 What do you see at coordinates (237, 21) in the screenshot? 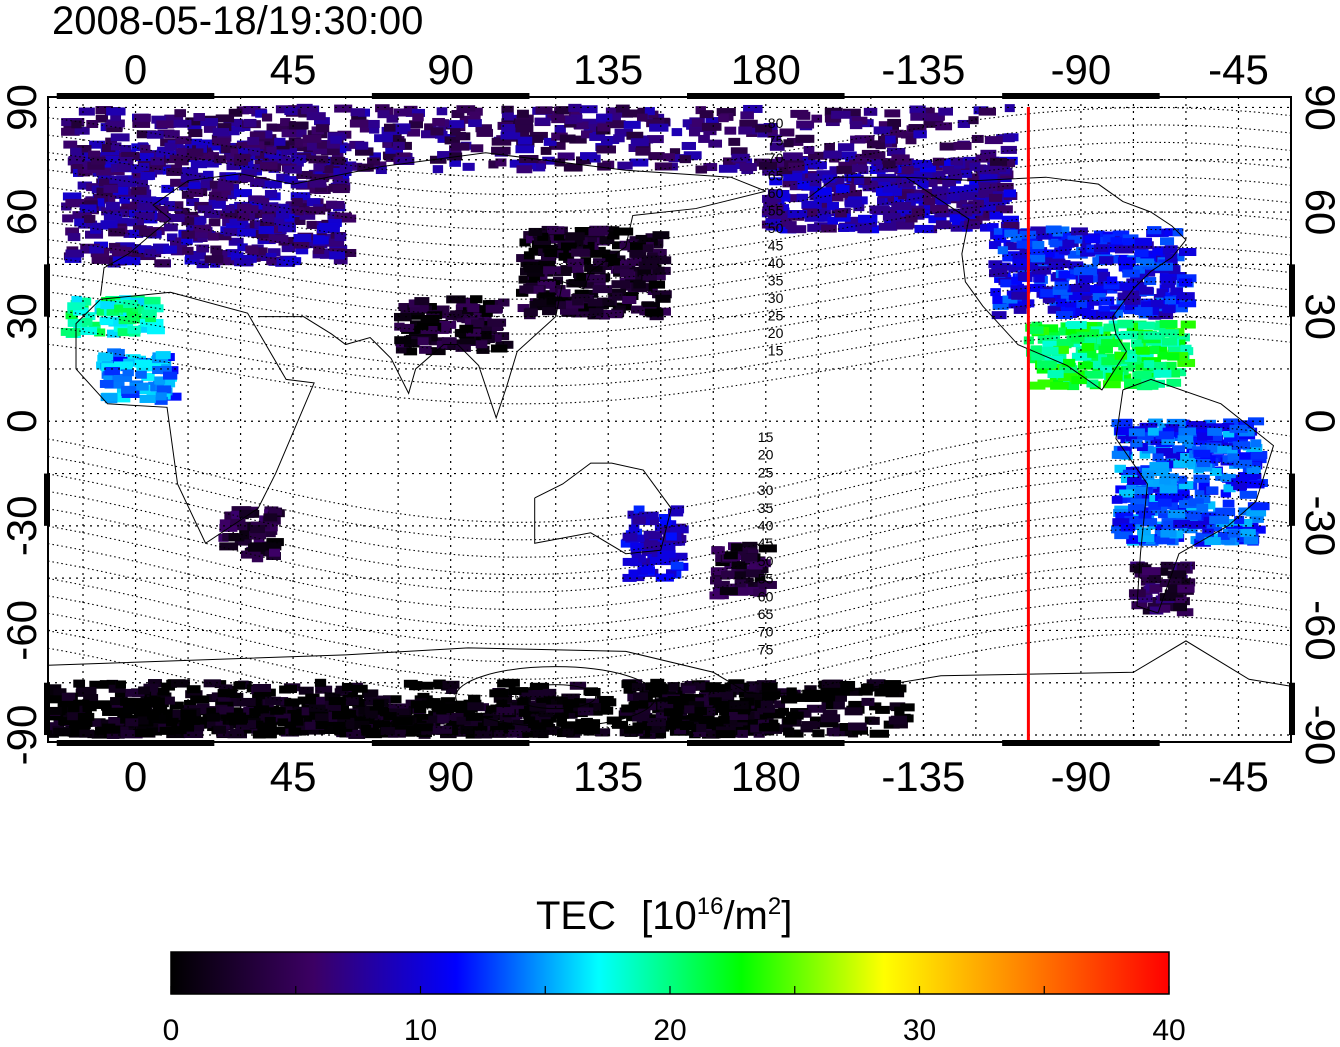
I see `timestamp-label: 2008-05-18/19:30:00` at bounding box center [237, 21].